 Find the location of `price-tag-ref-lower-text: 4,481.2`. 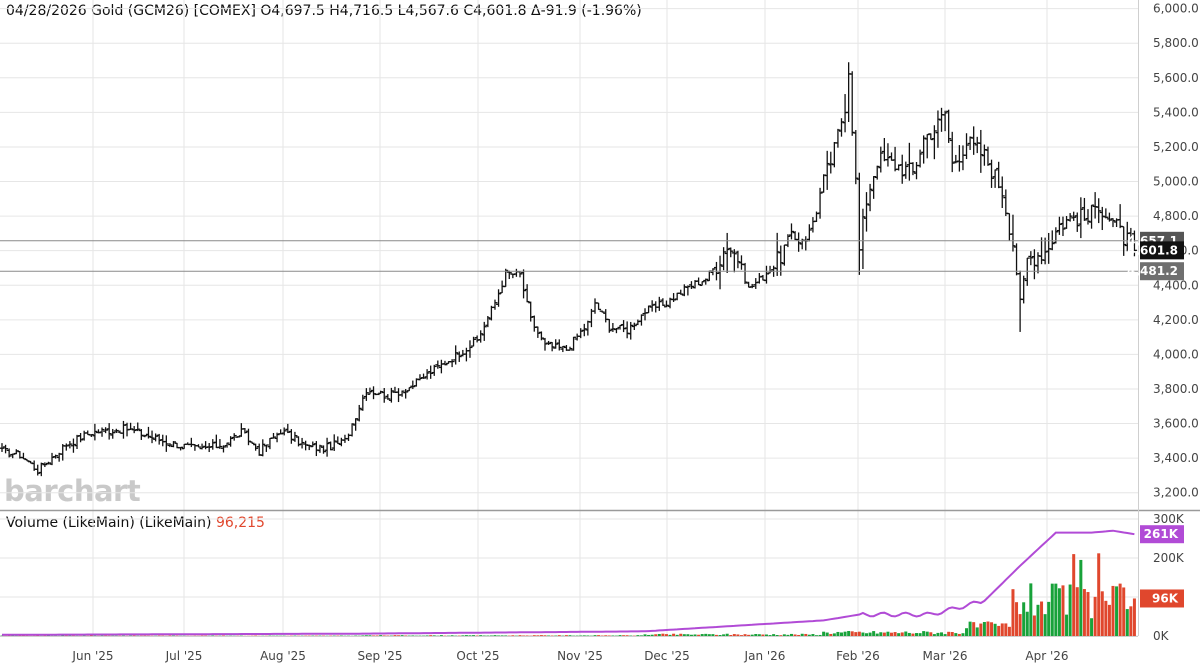

price-tag-ref-lower-text: 4,481.2 is located at coordinates (1152, 271).